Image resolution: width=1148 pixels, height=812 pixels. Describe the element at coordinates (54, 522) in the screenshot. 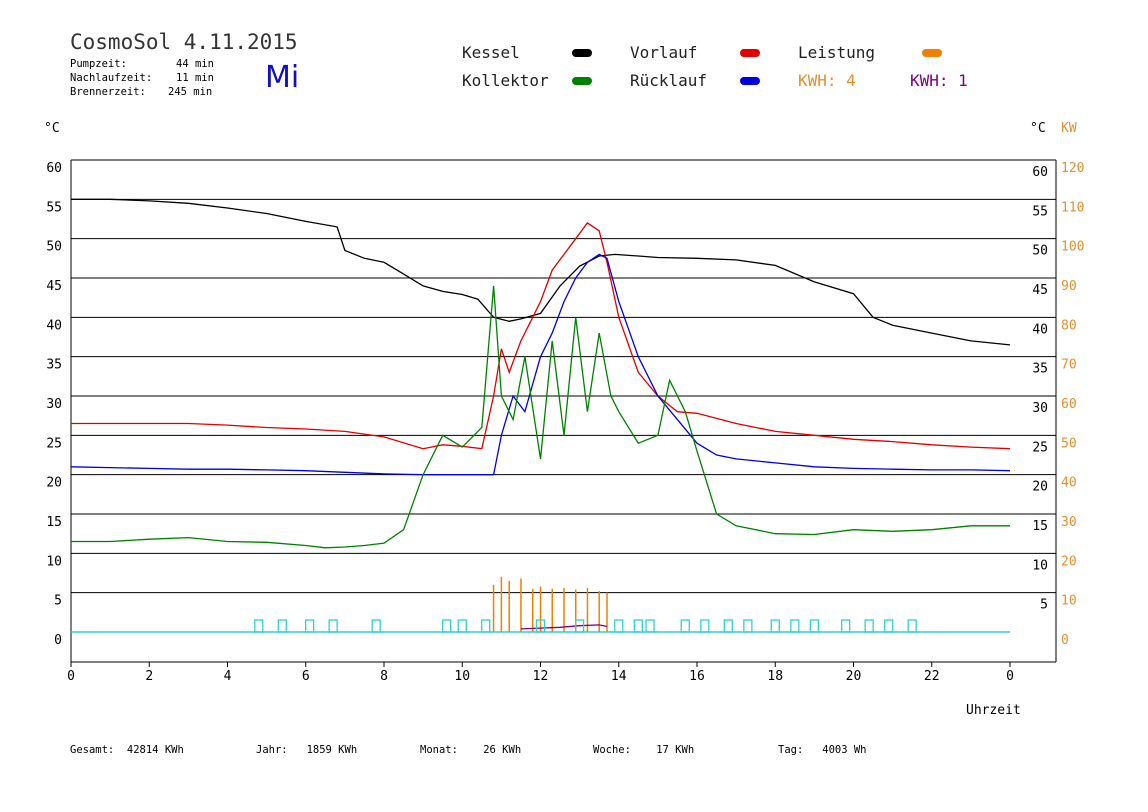

I see `y-tick-label-left: 15` at that location.